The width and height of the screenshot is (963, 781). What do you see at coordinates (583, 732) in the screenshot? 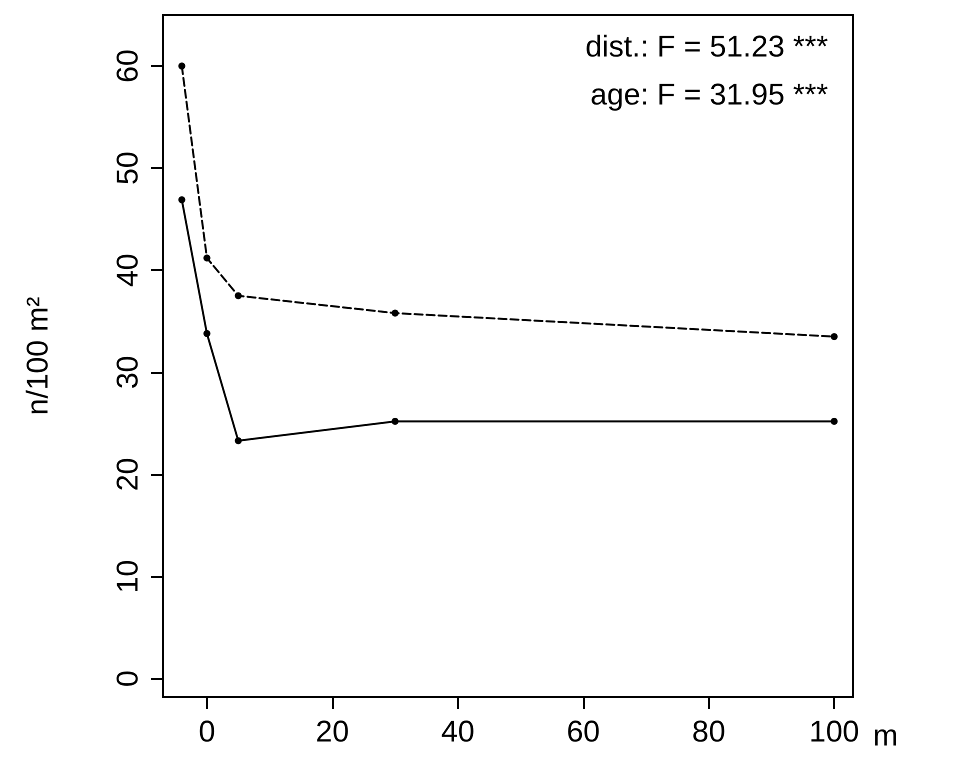
I see `x-tick-label: 60` at bounding box center [583, 732].